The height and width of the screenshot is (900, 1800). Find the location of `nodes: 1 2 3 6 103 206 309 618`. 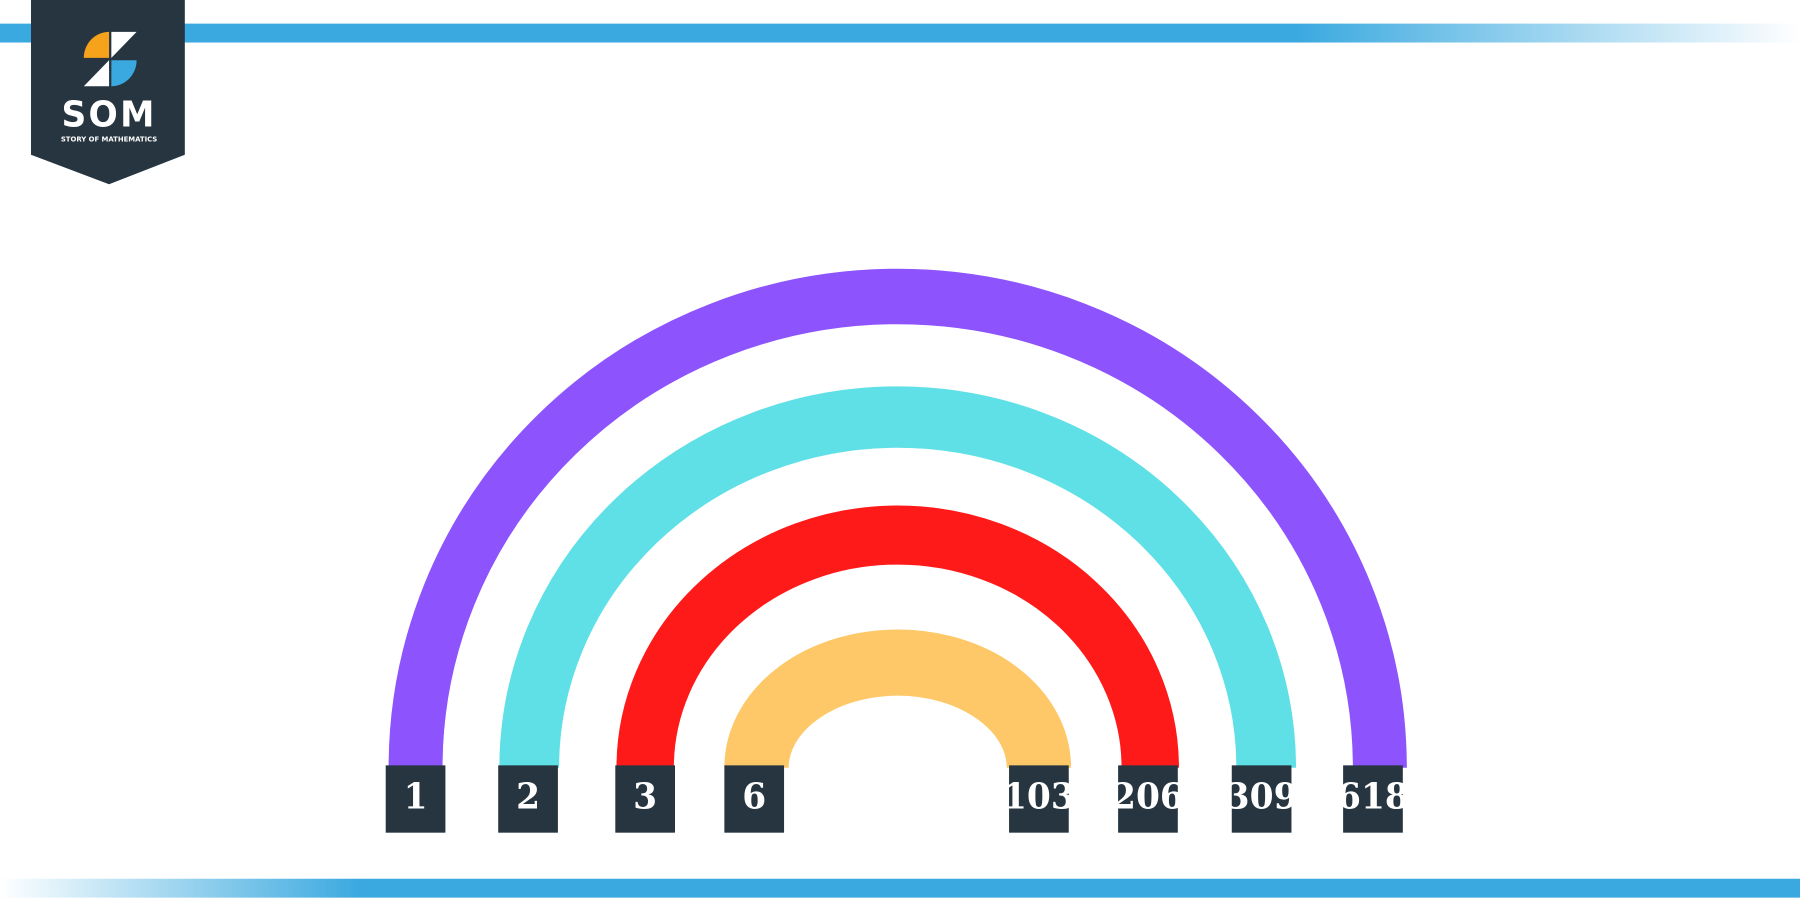

nodes: 1 2 3 6 103 206 309 618 is located at coordinates (897, 799).